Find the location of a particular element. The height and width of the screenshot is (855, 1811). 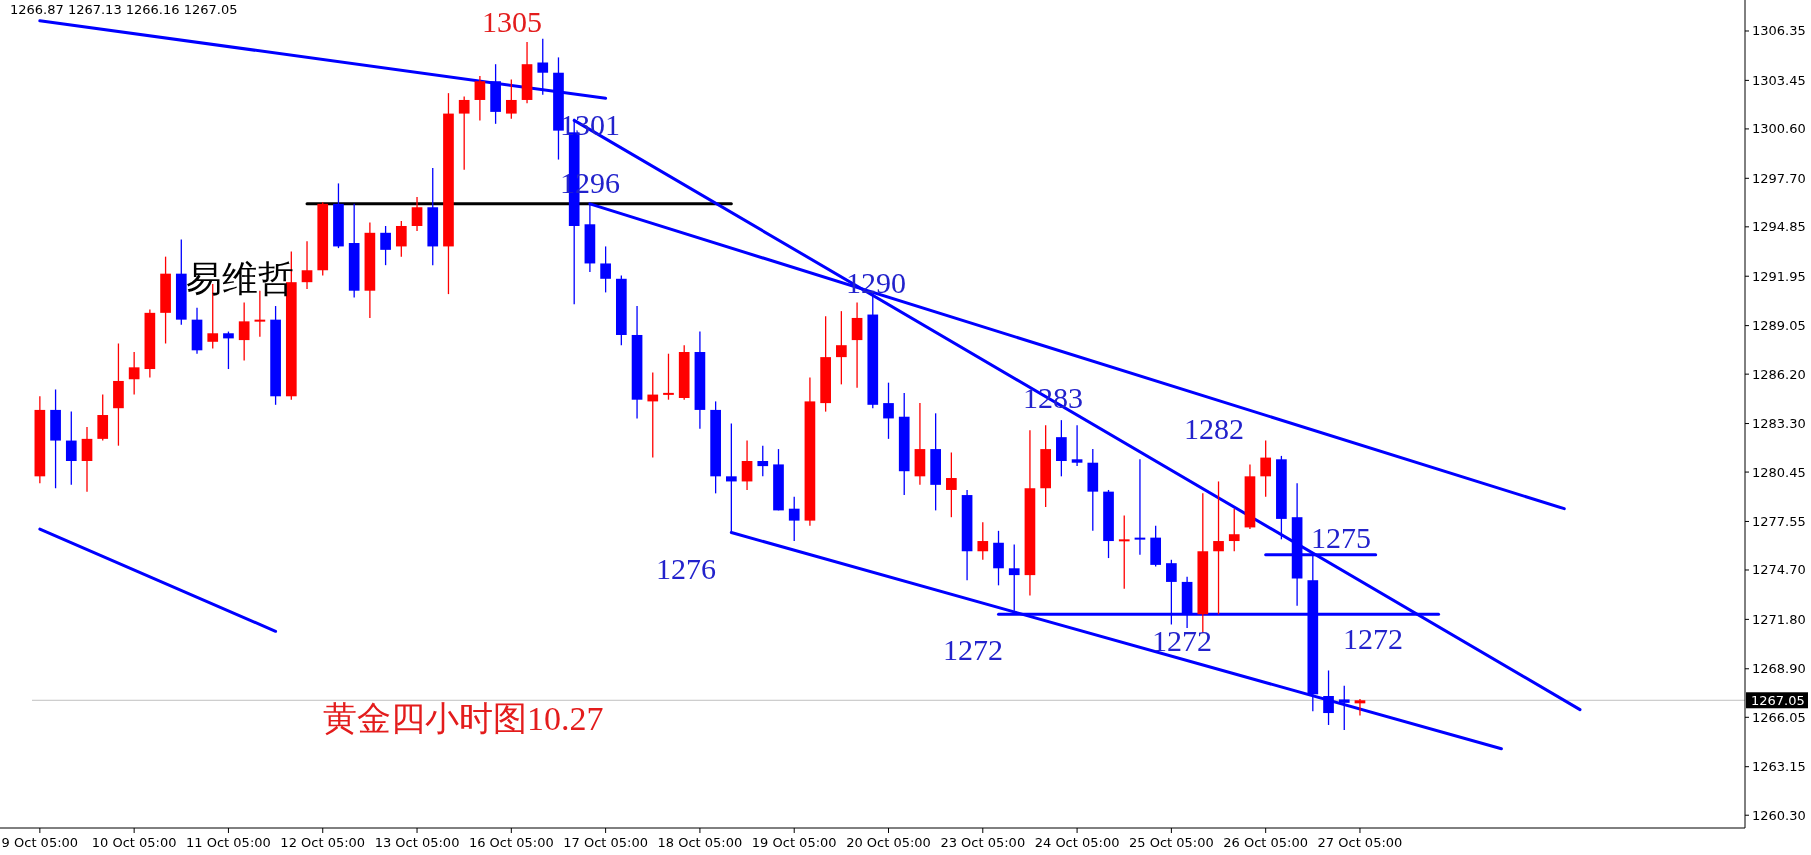

x-tick-label: 24 Oct 05:00 is located at coordinates (1077, 842).